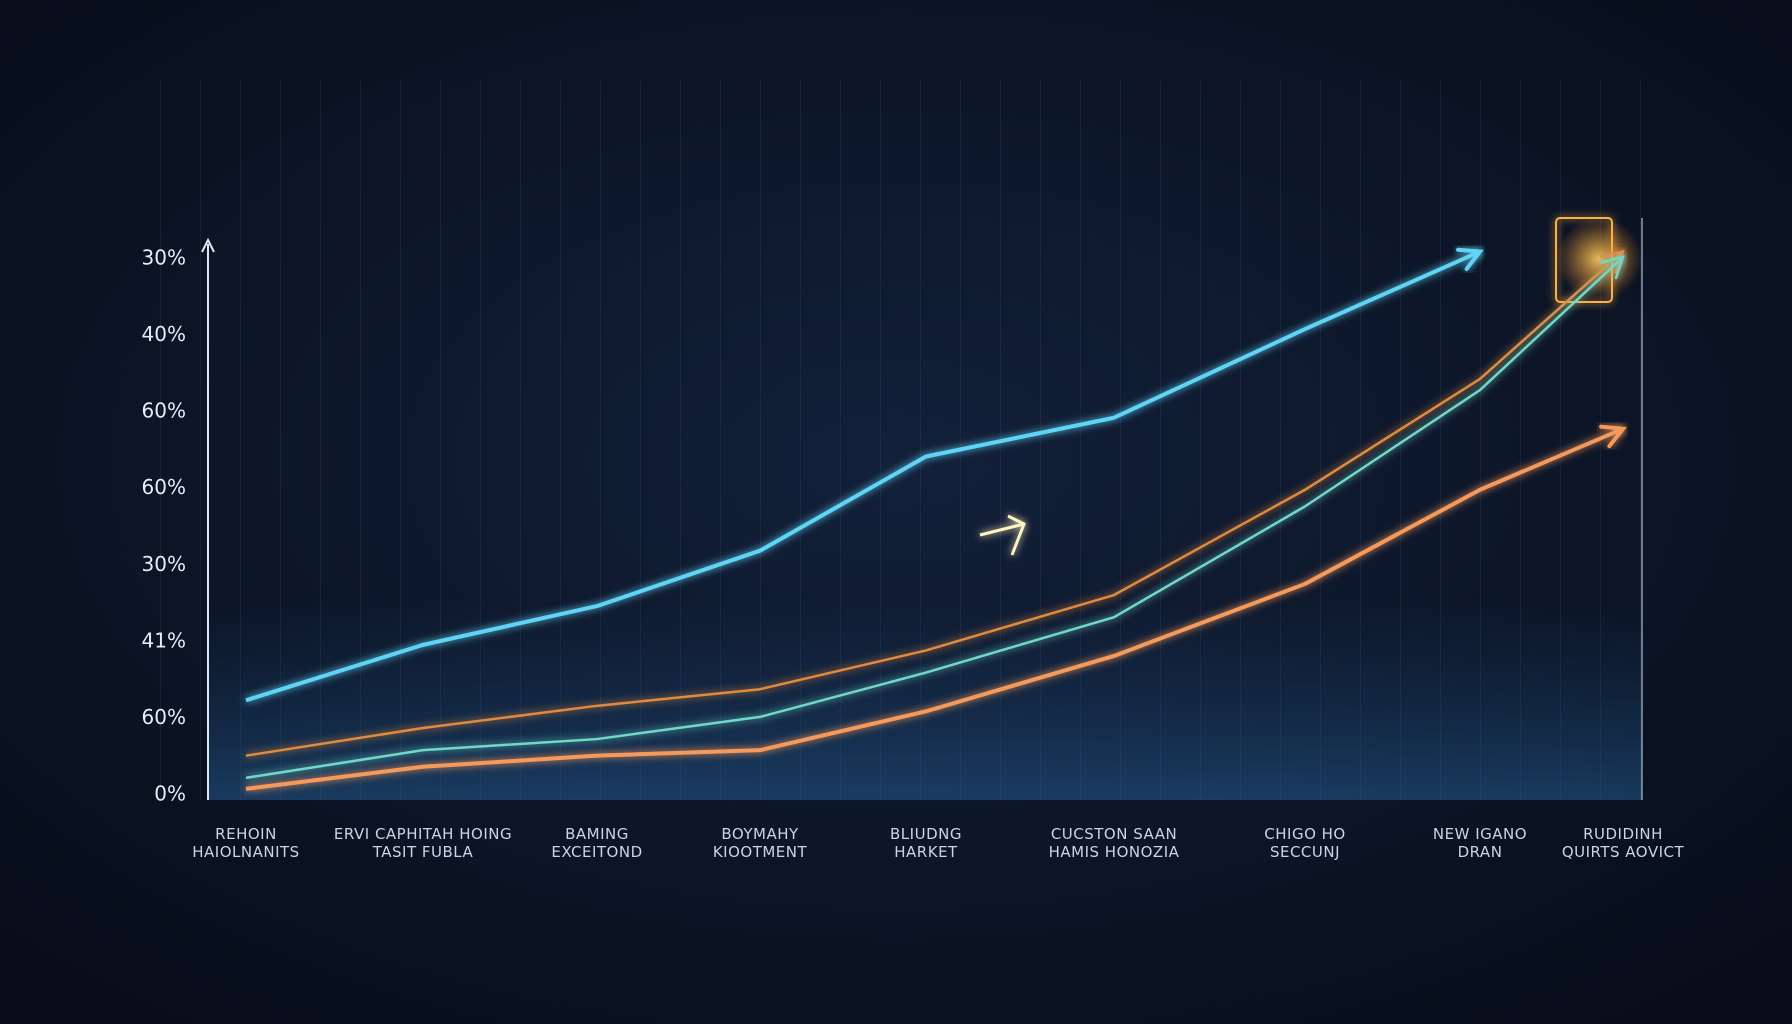 The height and width of the screenshot is (1024, 1792). Describe the element at coordinates (1114, 843) in the screenshot. I see `x-tick-label: CUCSTON SAAN HAMIS HONOZIA` at that location.